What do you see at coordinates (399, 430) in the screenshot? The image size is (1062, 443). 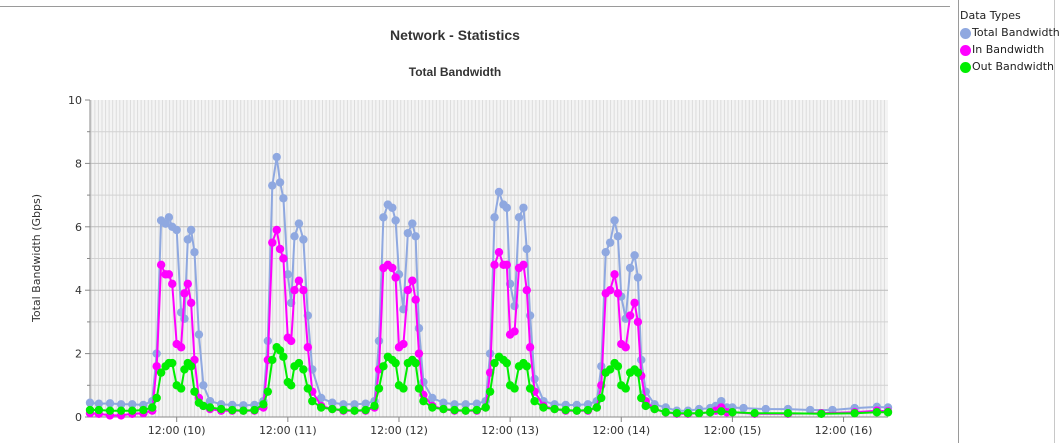 I see `x-tick-label: 12:00 (12)` at bounding box center [399, 430].